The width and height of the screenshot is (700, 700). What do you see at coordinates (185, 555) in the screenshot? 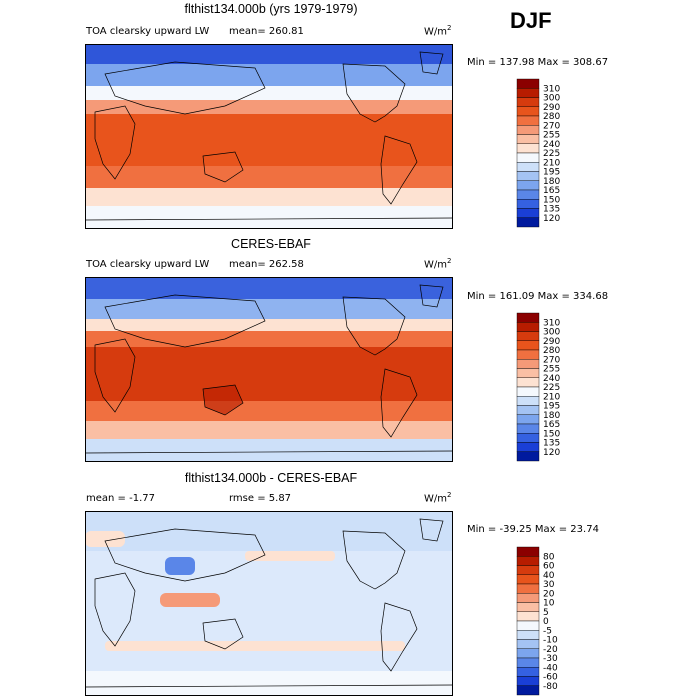
I see `panel3-coast-eurasia` at bounding box center [185, 555].